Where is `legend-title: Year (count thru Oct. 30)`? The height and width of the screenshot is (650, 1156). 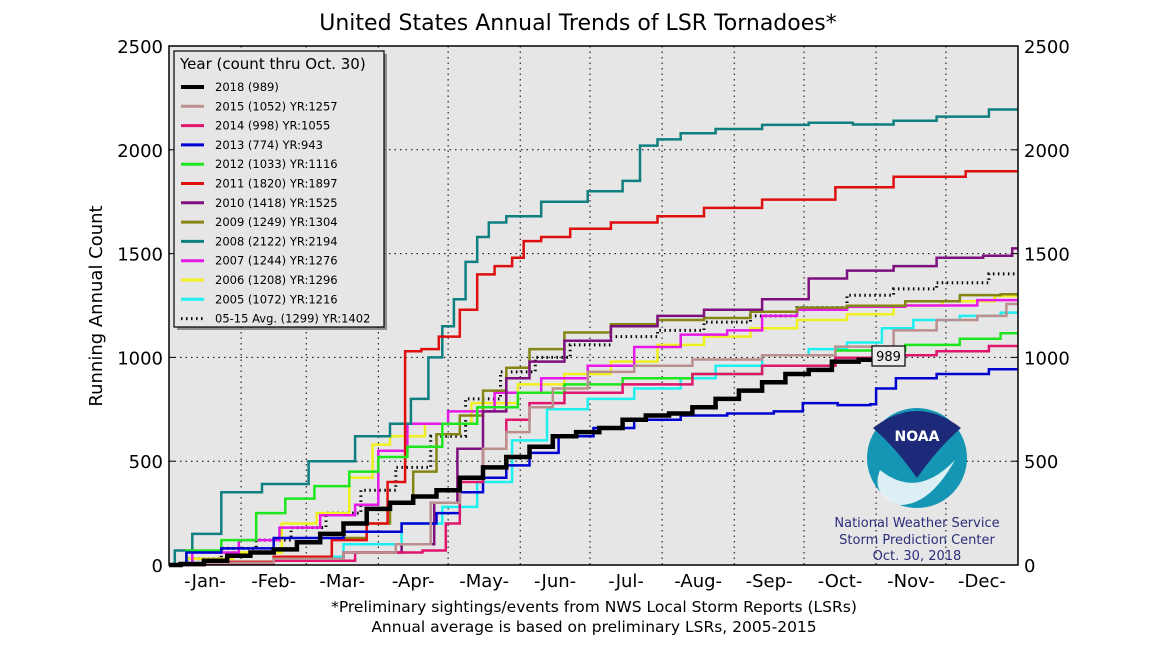
legend-title: Year (count thru Oct. 30) is located at coordinates (272, 64).